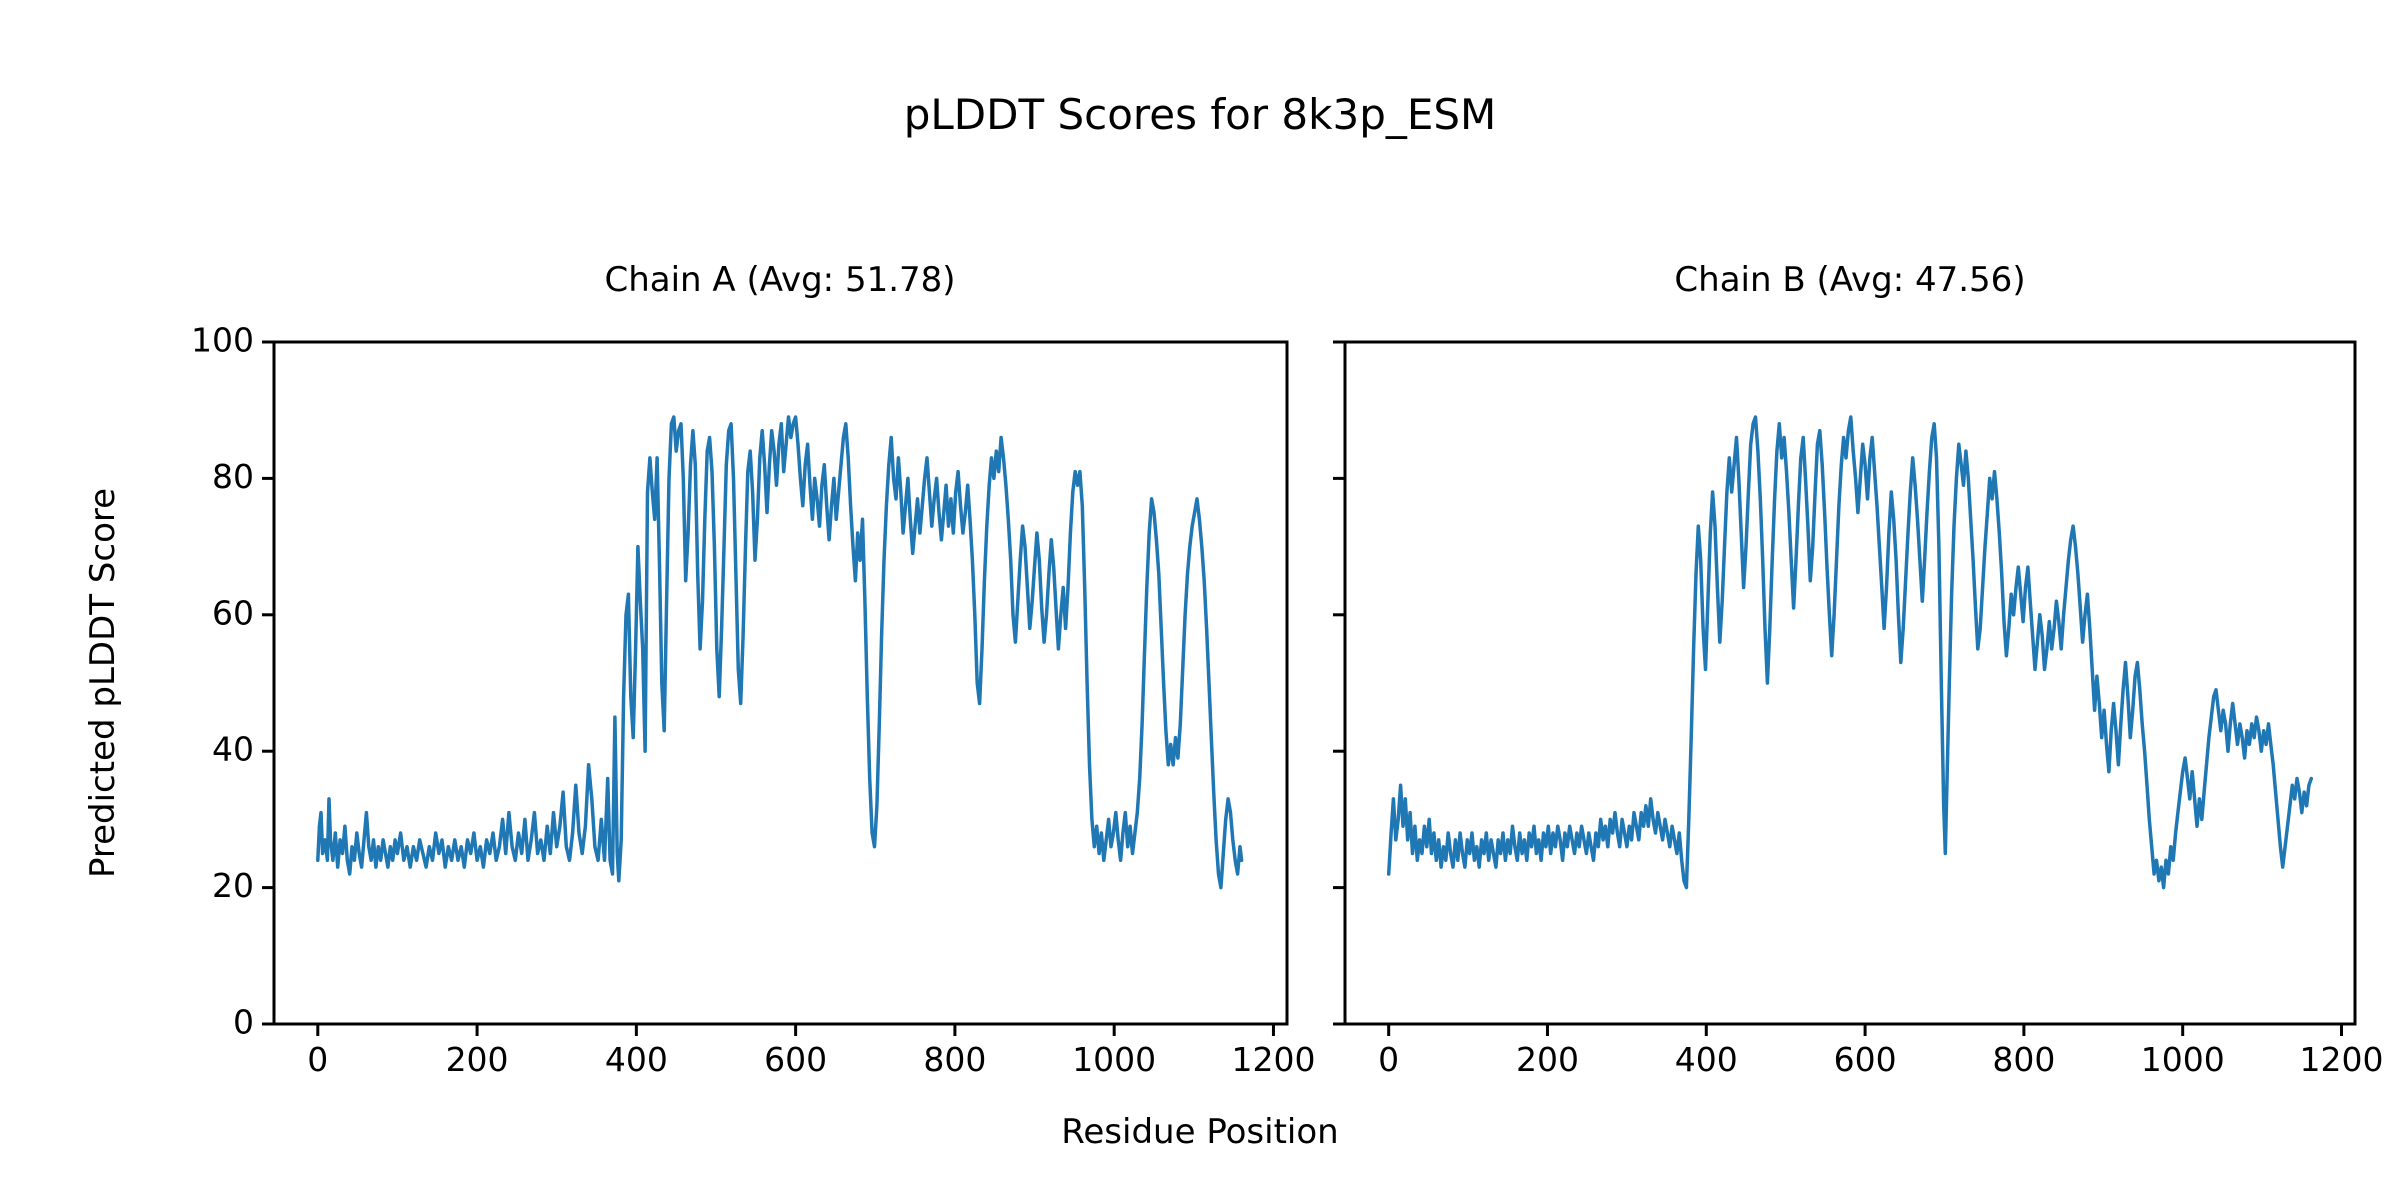 This screenshot has height=1200, width=2400. What do you see at coordinates (780, 280) in the screenshot?
I see `subplot-title-chain-a: Chain A (Avg: 51.78)` at bounding box center [780, 280].